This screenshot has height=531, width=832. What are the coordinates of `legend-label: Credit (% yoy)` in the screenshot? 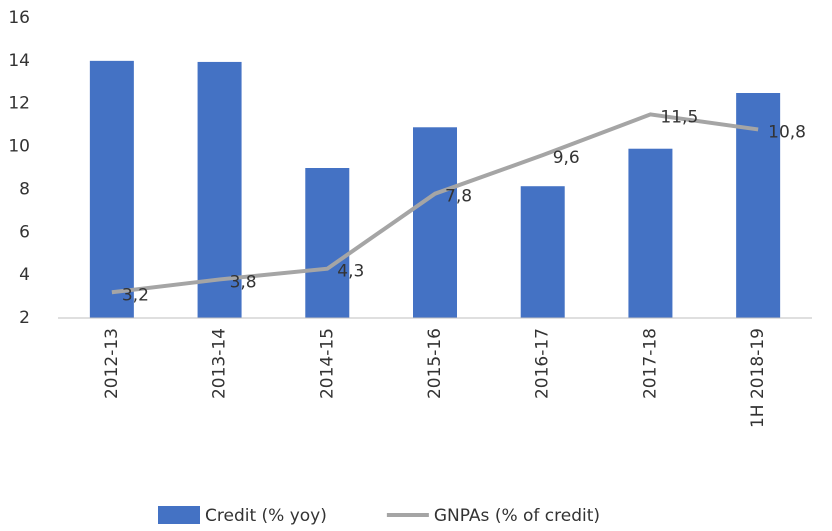 It's located at (266, 516).